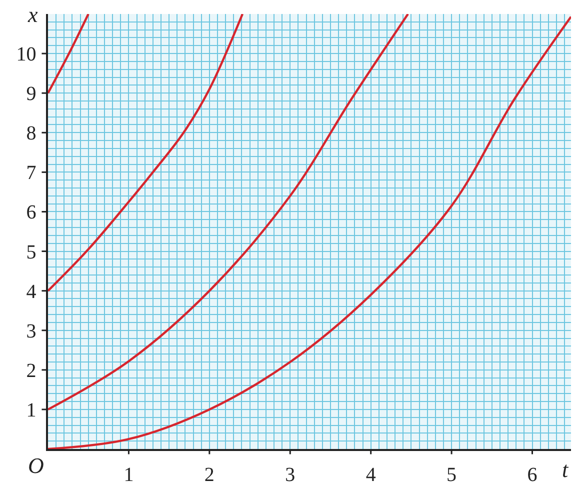  I want to click on x-tick-label: 2, so click(209, 475).